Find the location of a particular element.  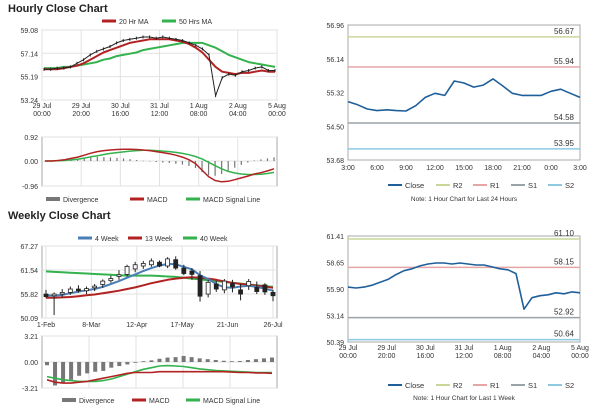

weekly-levels-xtick-date: 1 Aug is located at coordinates (503, 348).